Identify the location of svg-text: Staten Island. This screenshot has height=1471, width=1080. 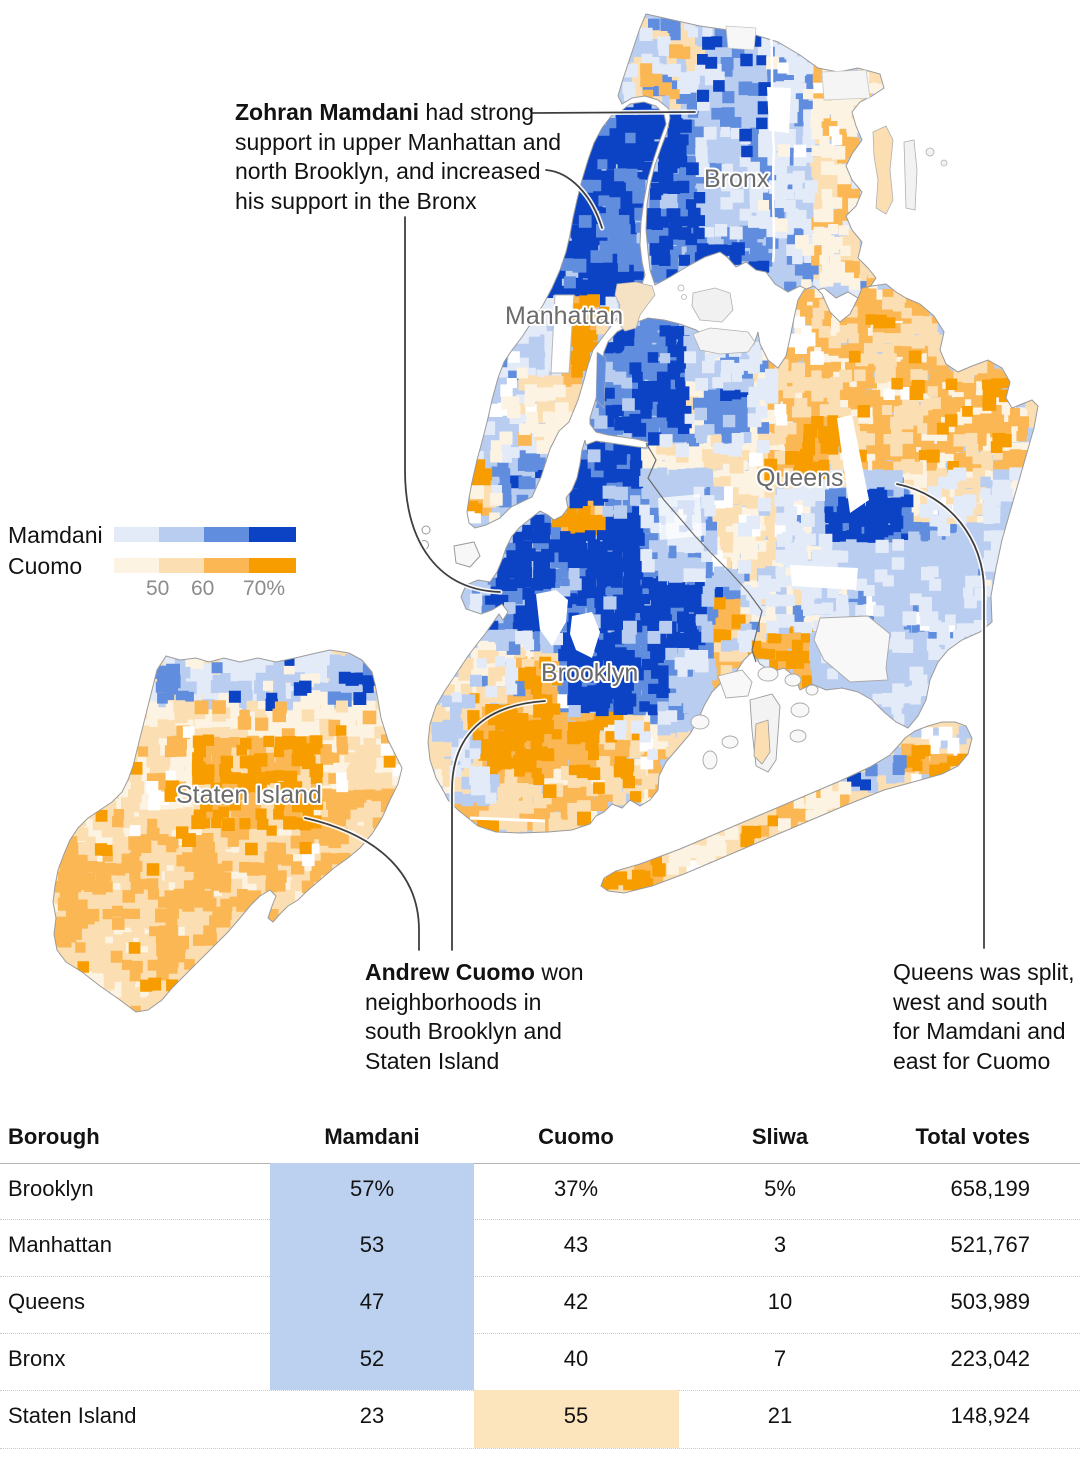
(249, 795).